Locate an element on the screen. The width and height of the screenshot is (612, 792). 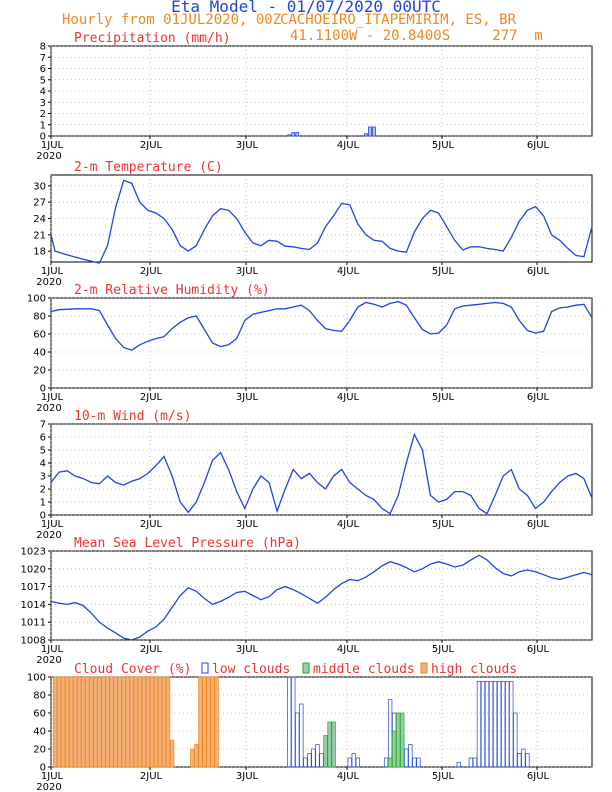
y-tick-label: 5 is located at coordinates (43, 80).